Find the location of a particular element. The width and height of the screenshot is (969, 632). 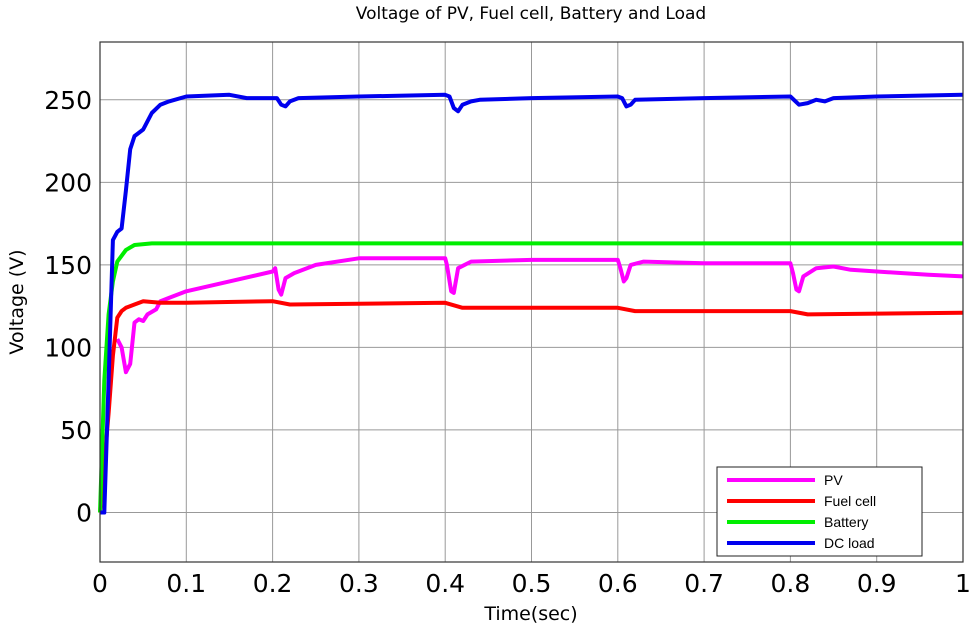

y-tick-label: 150 is located at coordinates (68, 265).